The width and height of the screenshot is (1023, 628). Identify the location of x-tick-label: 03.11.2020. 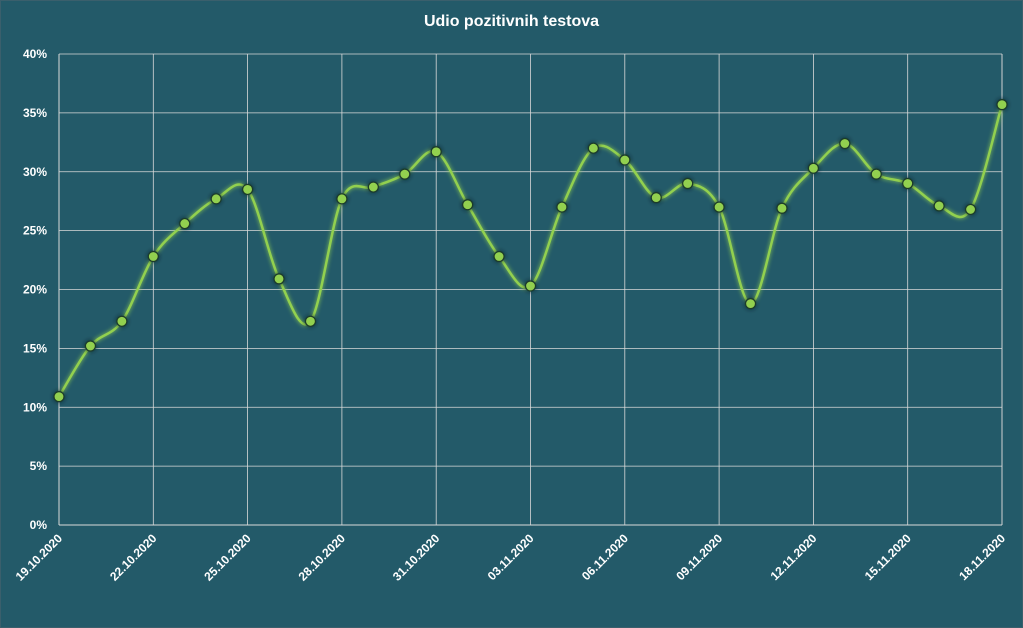
(511, 557).